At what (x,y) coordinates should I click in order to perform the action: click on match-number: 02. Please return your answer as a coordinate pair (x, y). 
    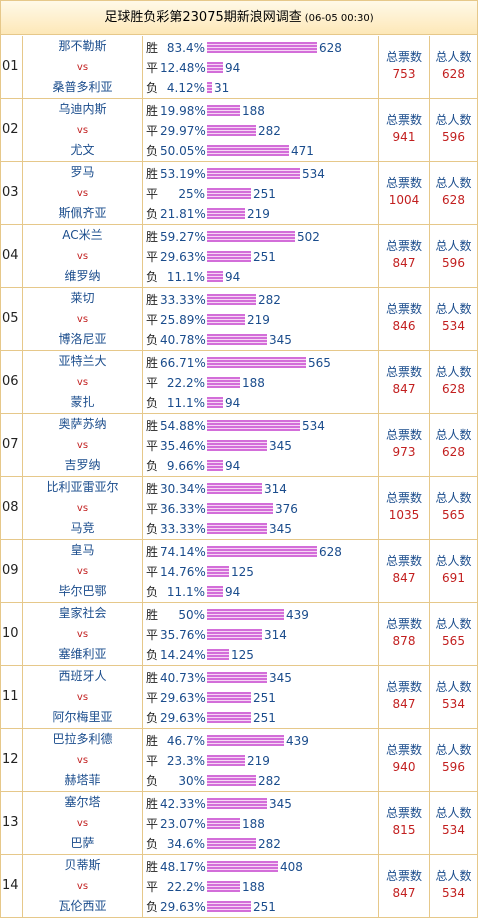
    Looking at the image, I should click on (12, 130).